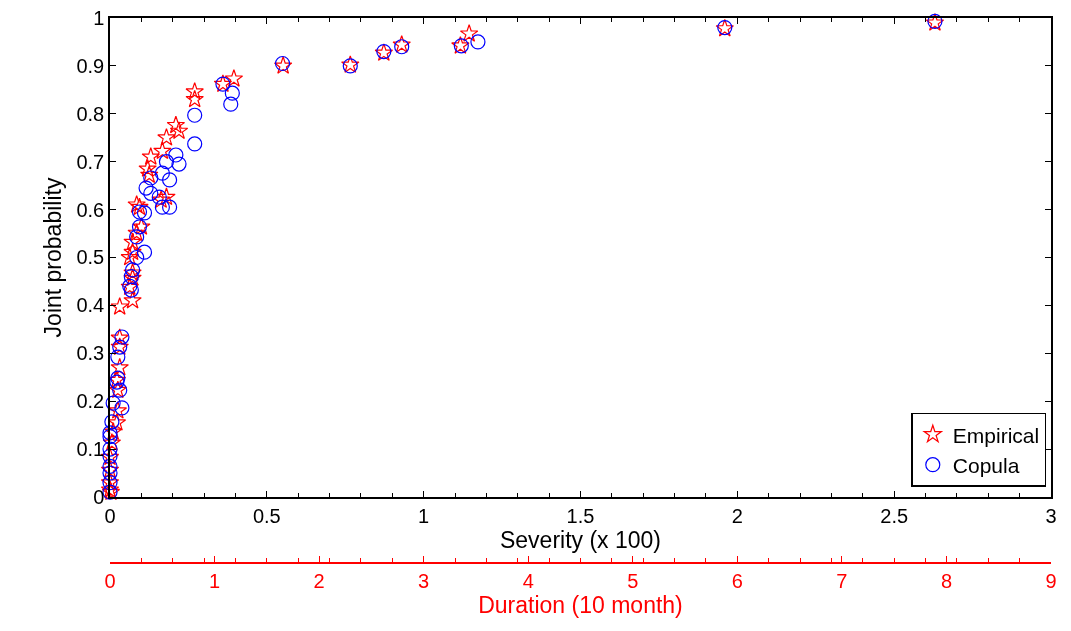 The width and height of the screenshot is (1071, 631). Describe the element at coordinates (90, 65) in the screenshot. I see `y-tick-label: 0.9` at that location.